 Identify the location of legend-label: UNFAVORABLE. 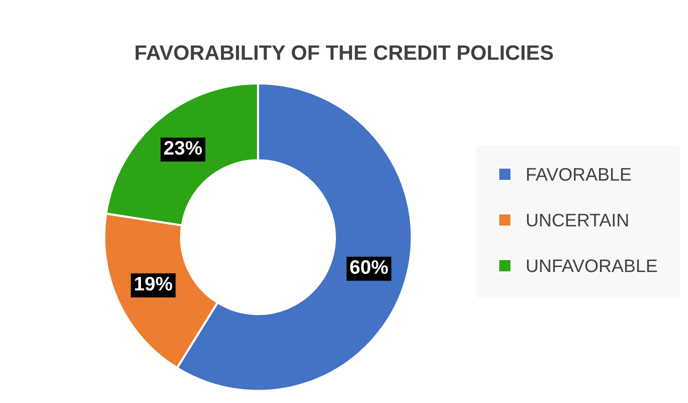
(592, 265).